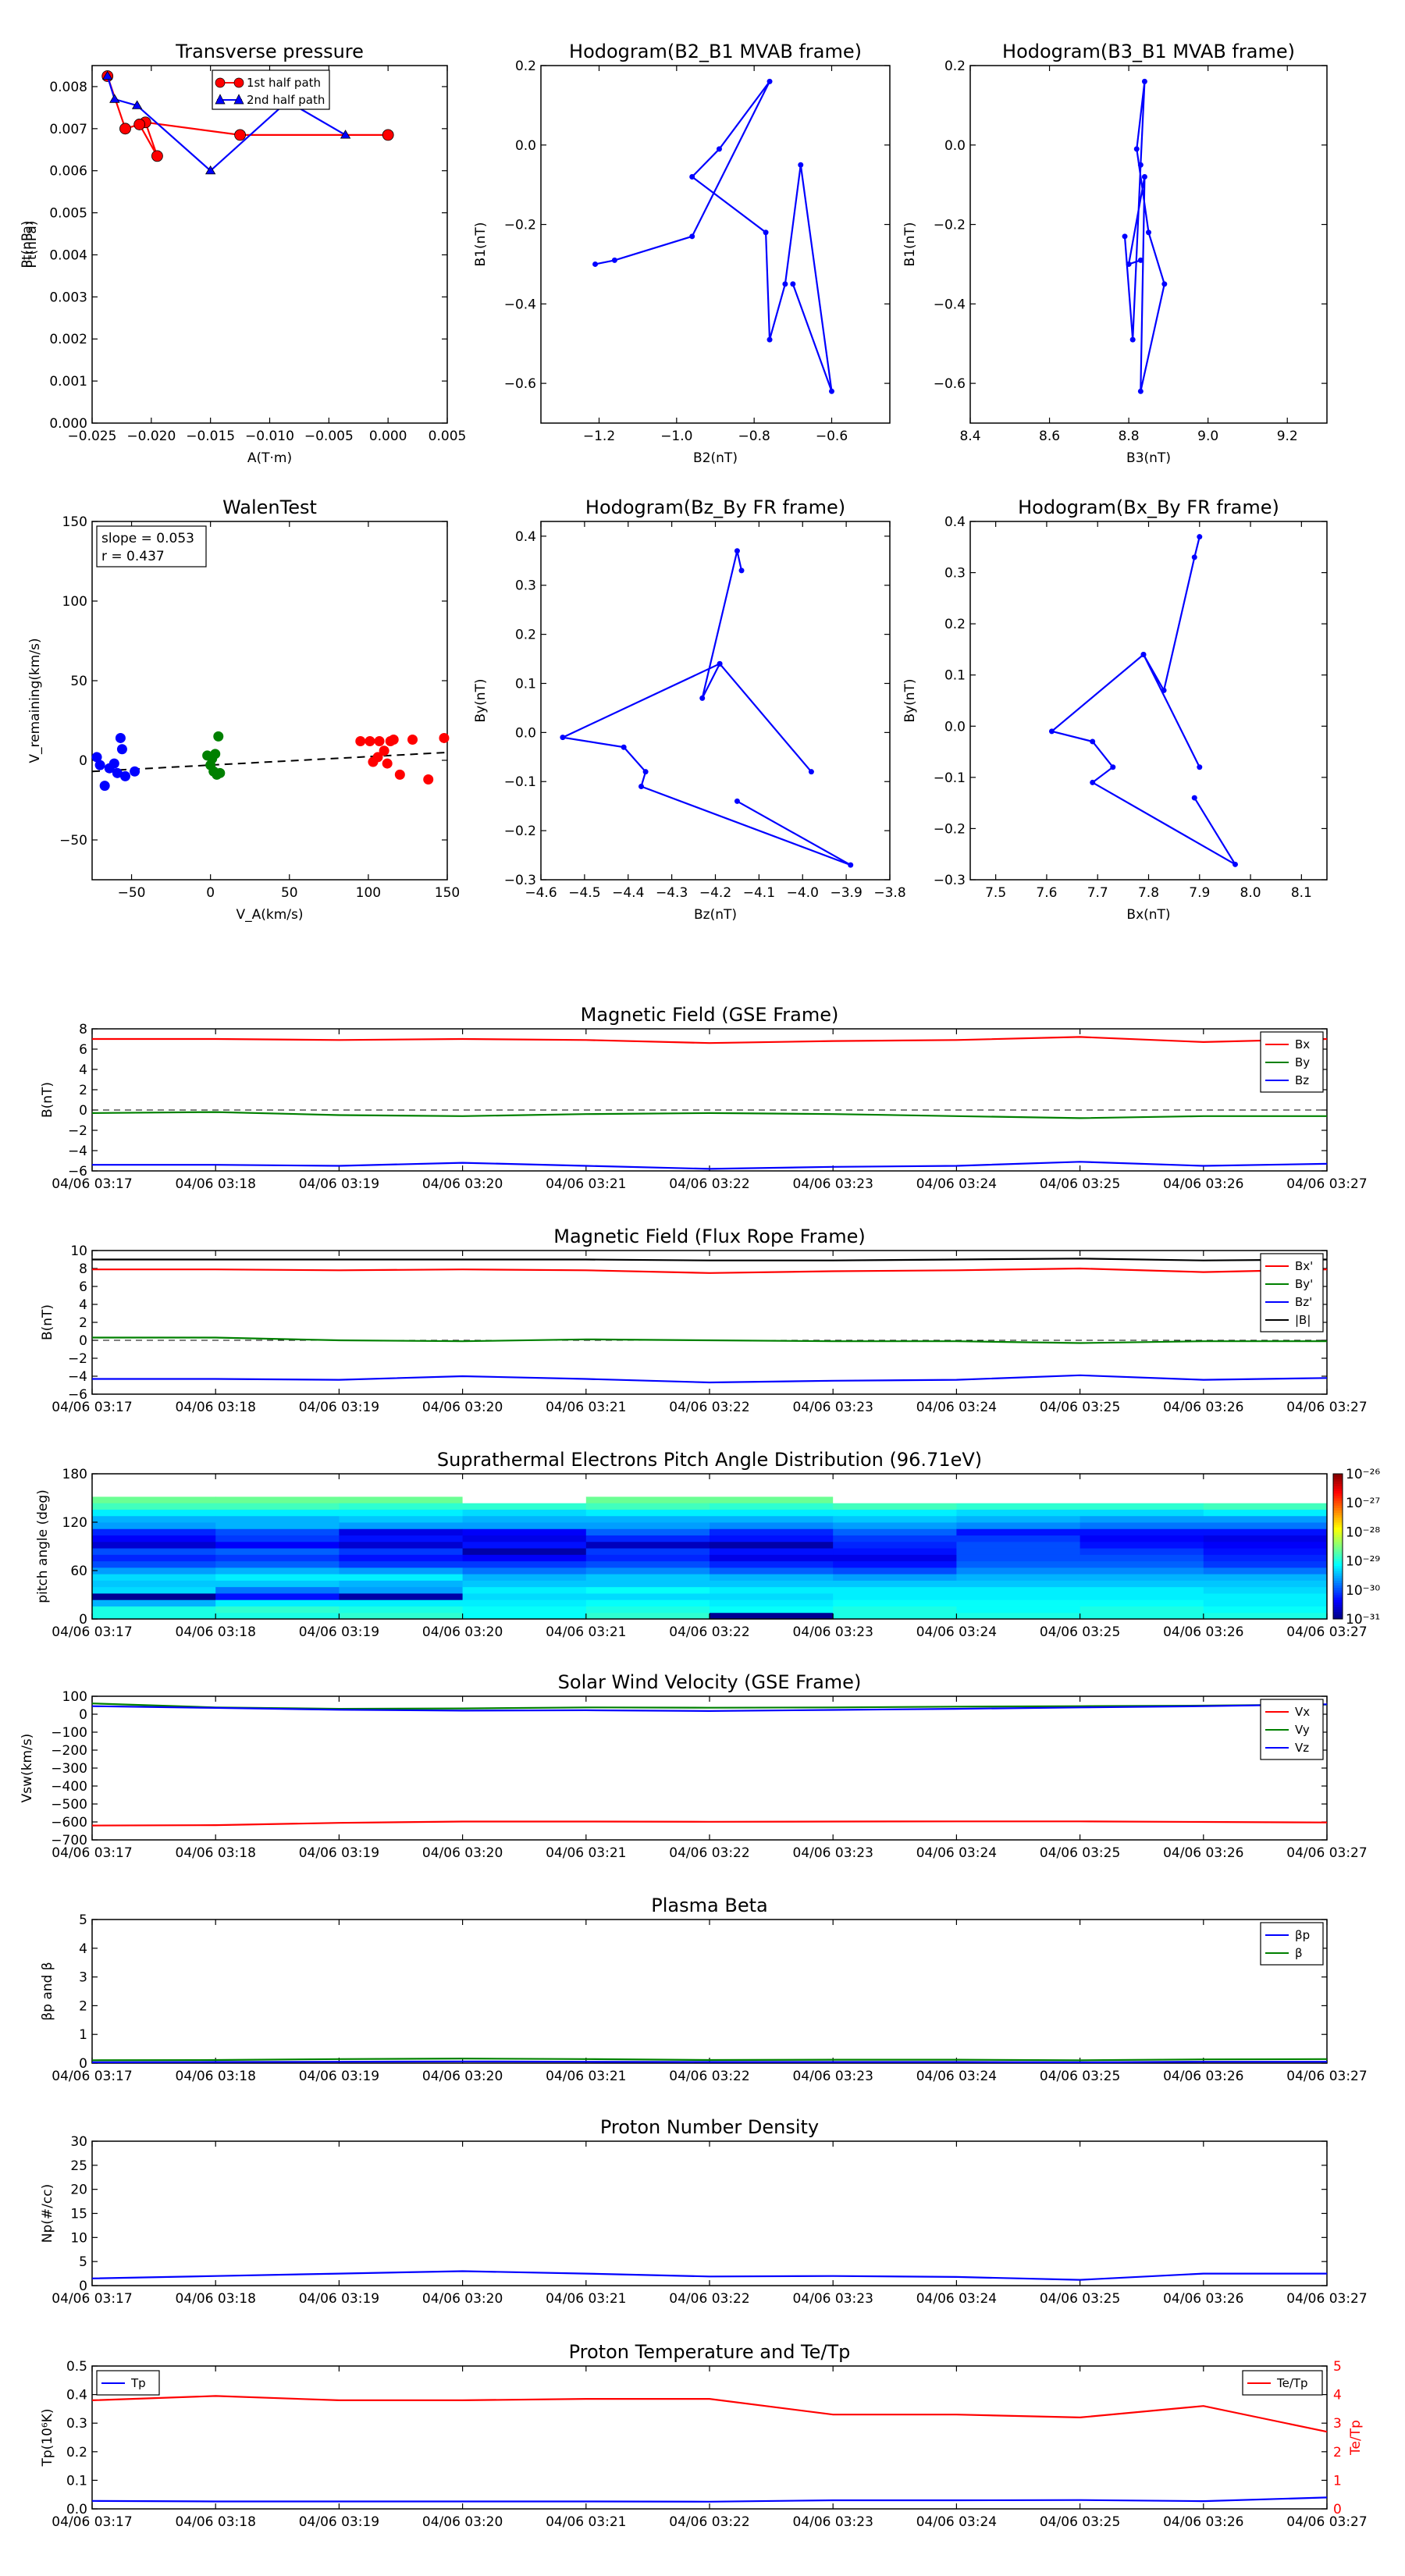 The width and height of the screenshot is (1405, 2576). I want to click on x-tick-label: 04/06 03:23, so click(833, 2522).